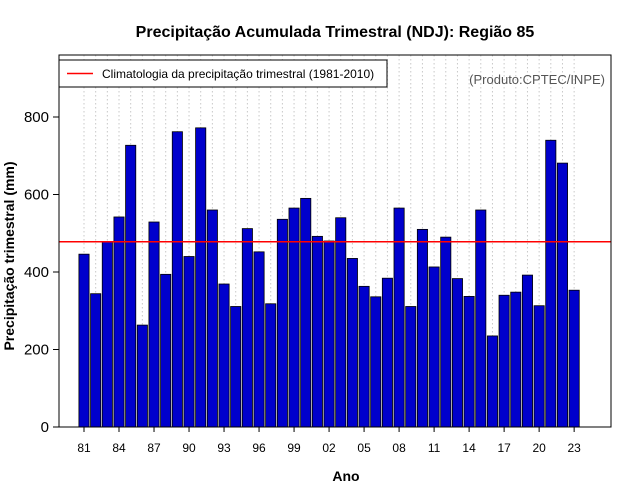 This screenshot has width=640, height=500. Describe the element at coordinates (469, 448) in the screenshot. I see `x-tick-label: 14` at that location.